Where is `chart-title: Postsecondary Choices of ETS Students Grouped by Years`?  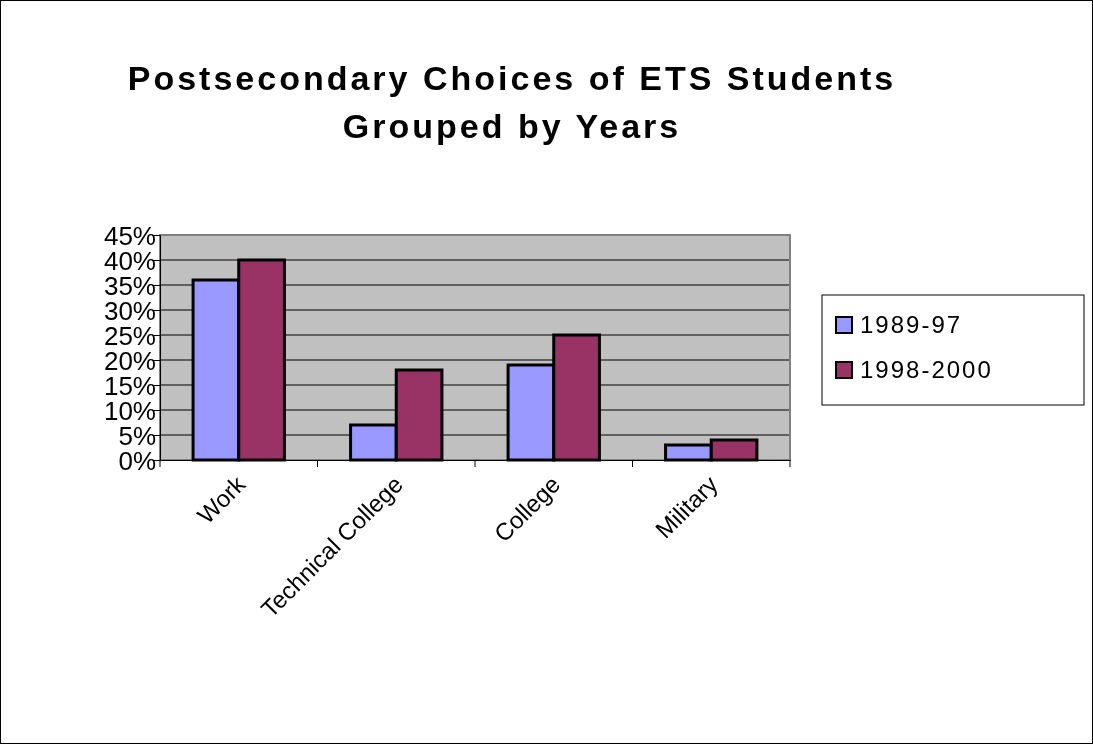 chart-title: Postsecondary Choices of ETS Students Grouped by Years is located at coordinates (512, 102).